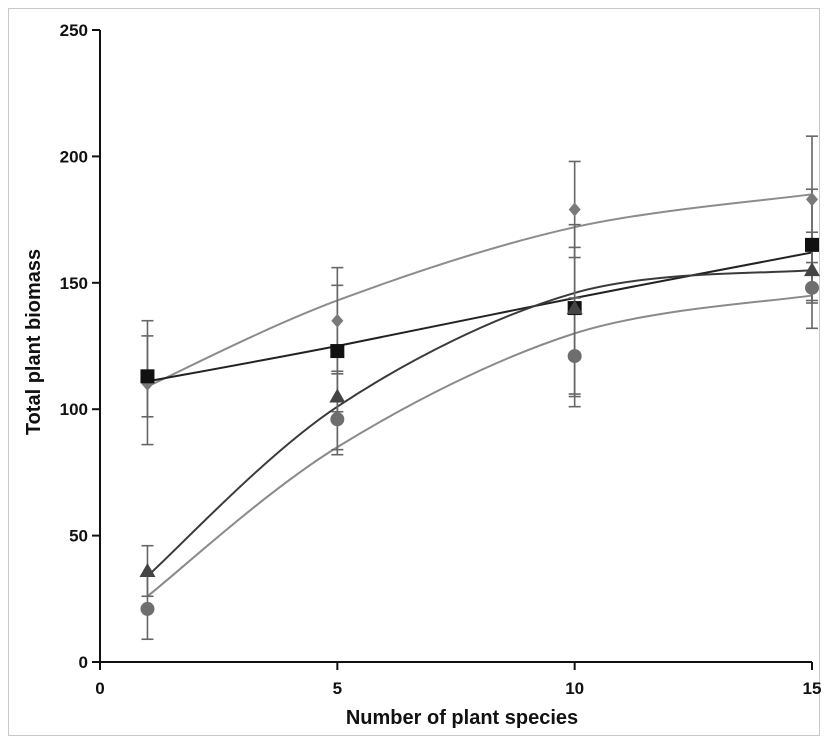 The height and width of the screenshot is (741, 825). I want to click on x-tick-label: 15, so click(812, 688).